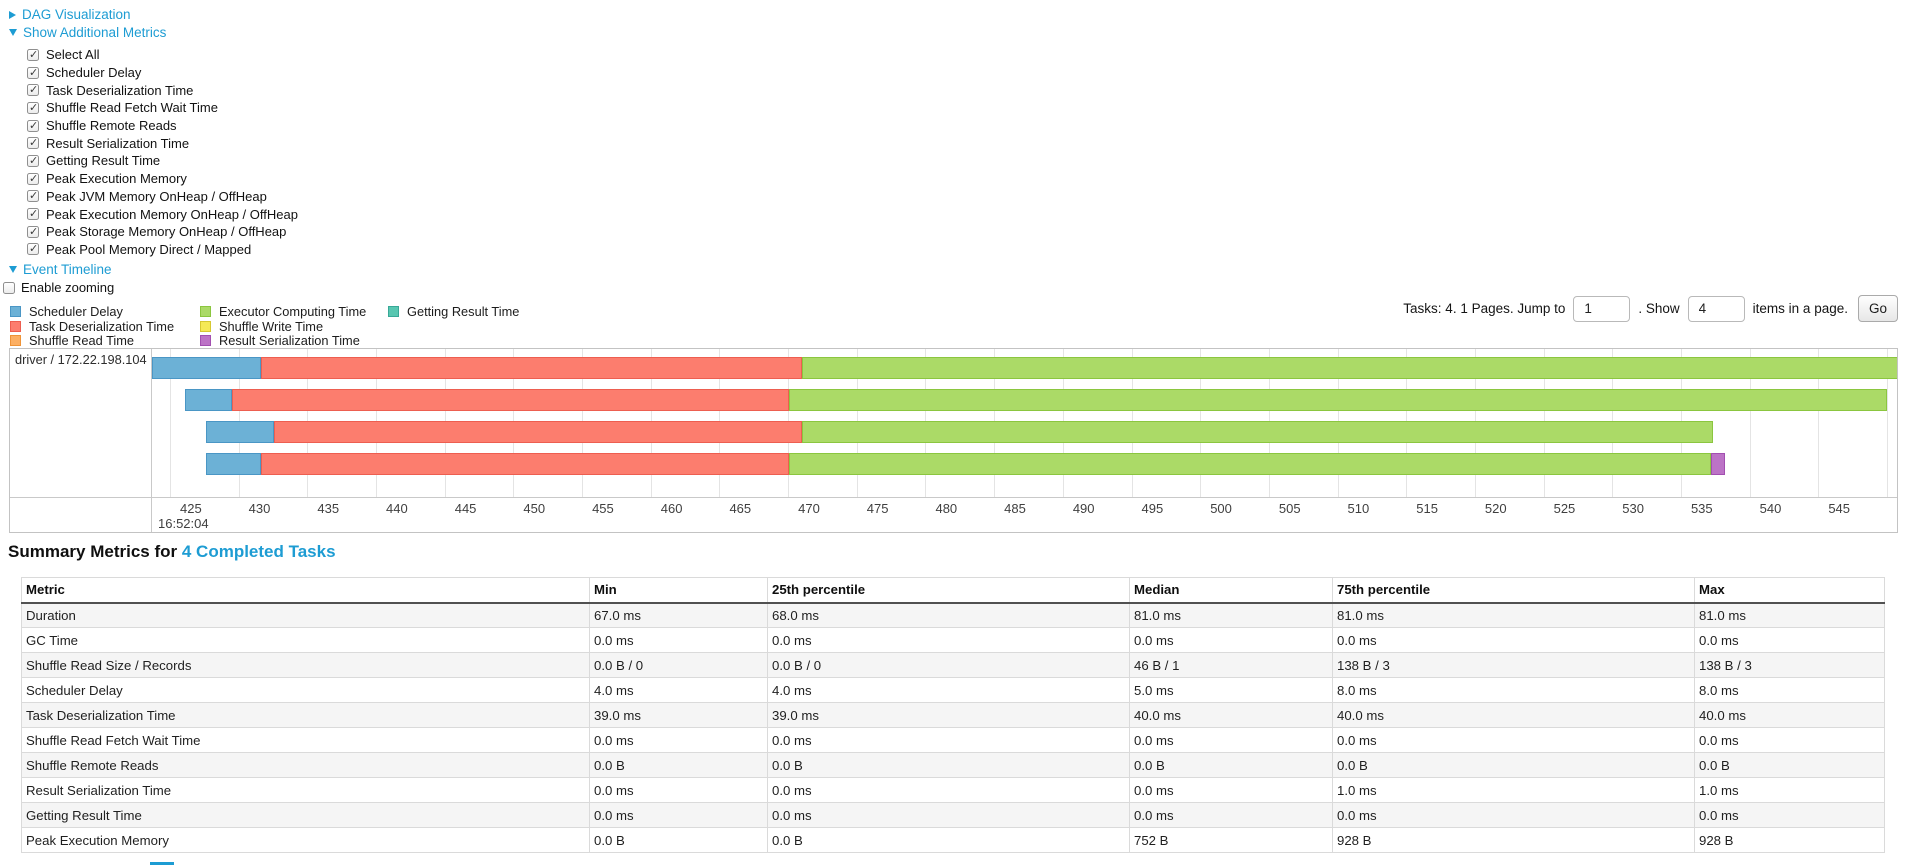  Describe the element at coordinates (948, 615) in the screenshot. I see `metric-value-cell: 68.0 ms` at that location.